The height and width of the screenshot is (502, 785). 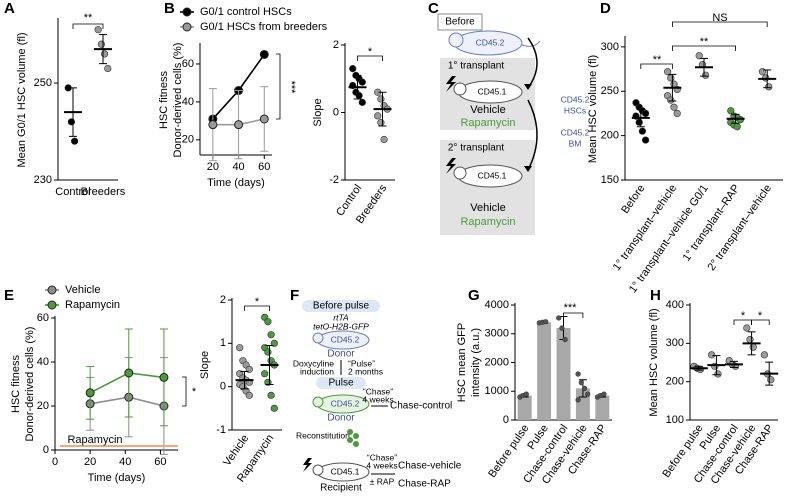 I want to click on diagram-label: 2 months, so click(x=365, y=371).